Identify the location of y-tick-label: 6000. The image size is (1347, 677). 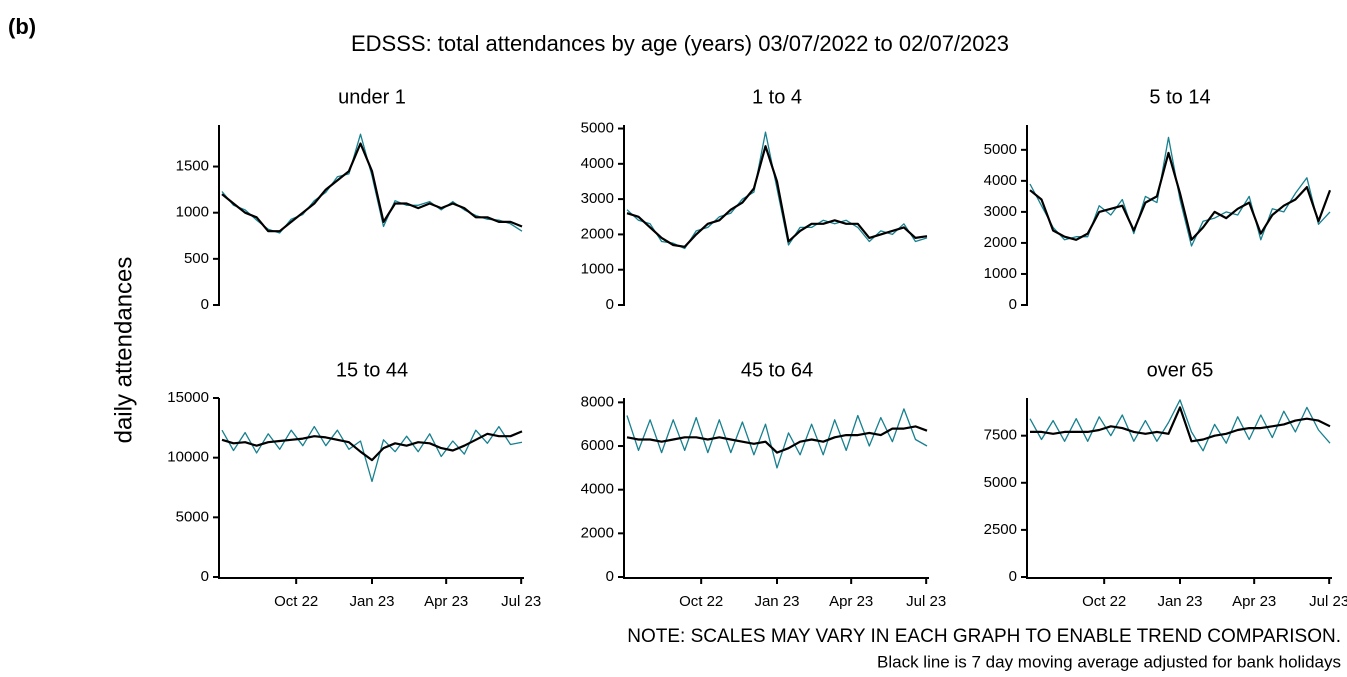
(597, 445).